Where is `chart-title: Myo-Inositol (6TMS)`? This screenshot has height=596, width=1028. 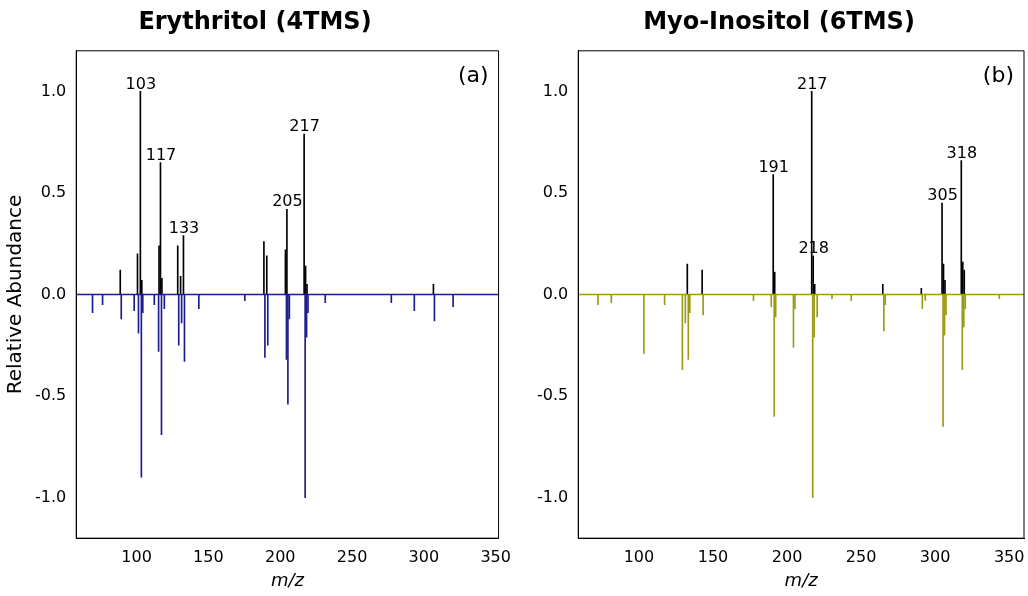 chart-title: Myo-Inositol (6TMS) is located at coordinates (779, 20).